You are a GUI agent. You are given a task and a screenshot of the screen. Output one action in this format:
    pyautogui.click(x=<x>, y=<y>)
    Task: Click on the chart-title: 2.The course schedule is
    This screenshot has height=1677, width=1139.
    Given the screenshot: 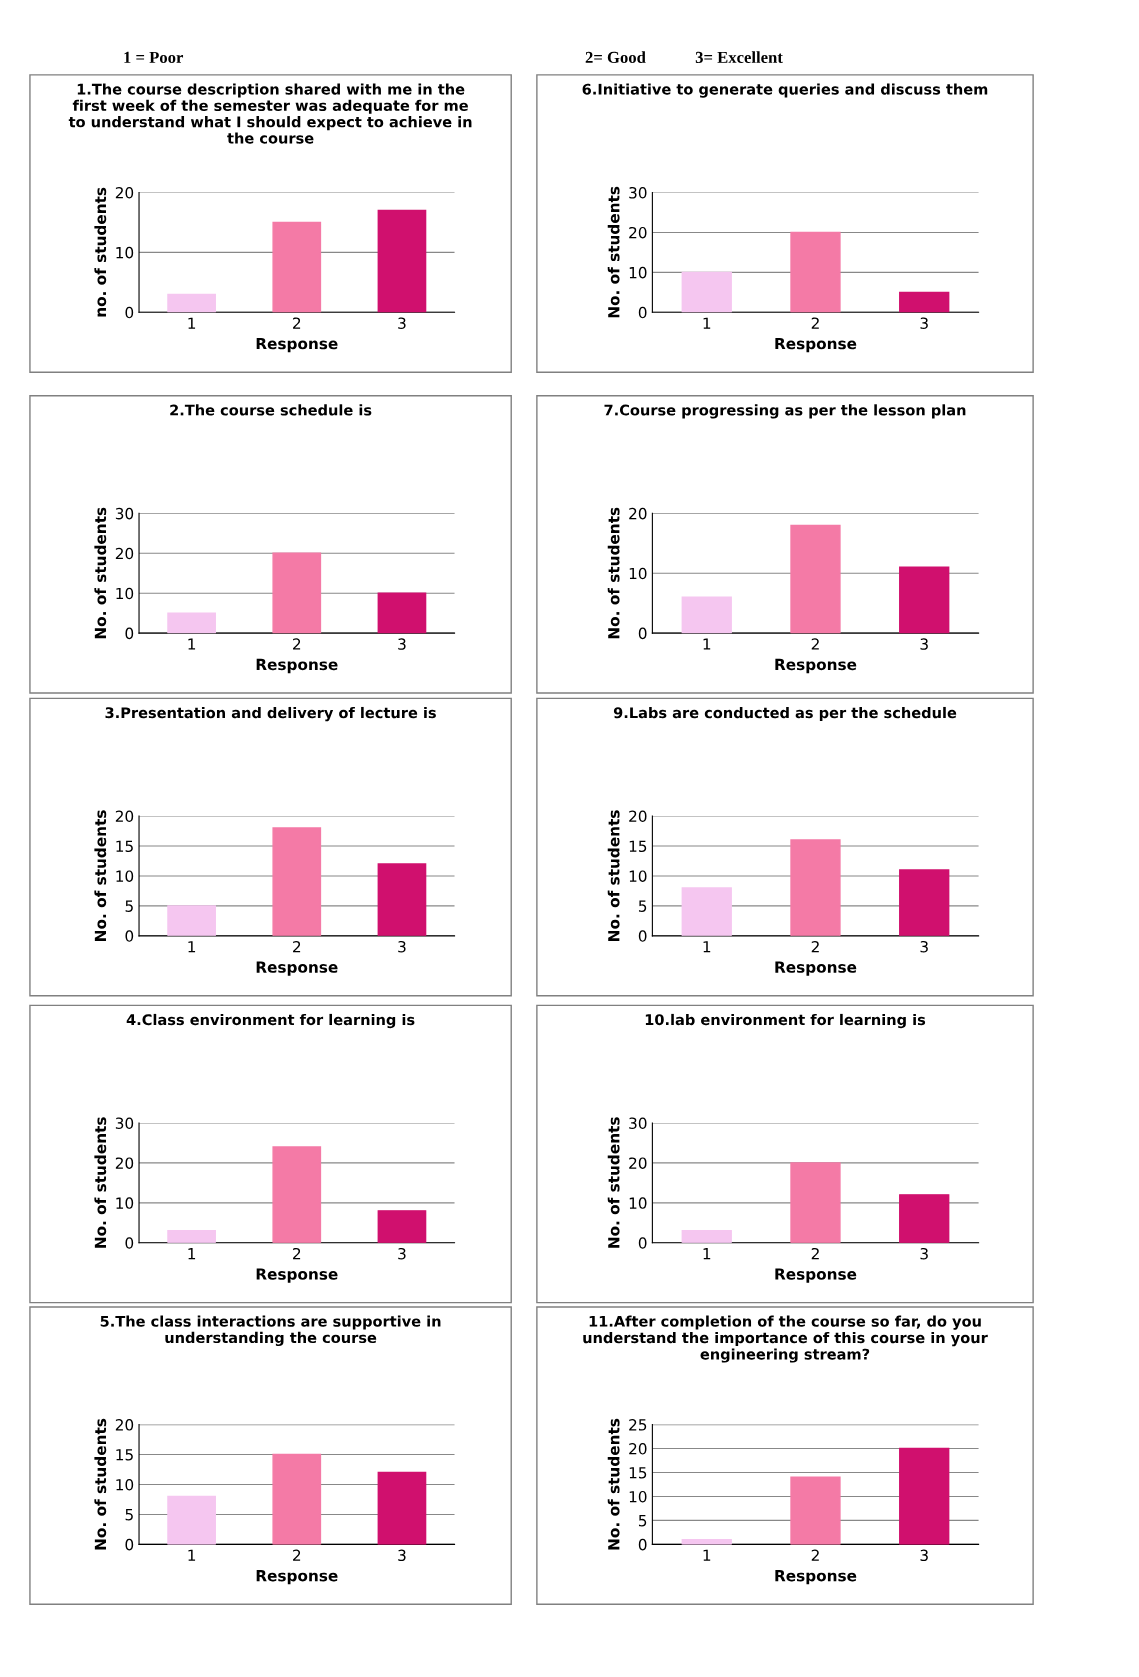 What is the action you would take?
    pyautogui.click(x=271, y=410)
    